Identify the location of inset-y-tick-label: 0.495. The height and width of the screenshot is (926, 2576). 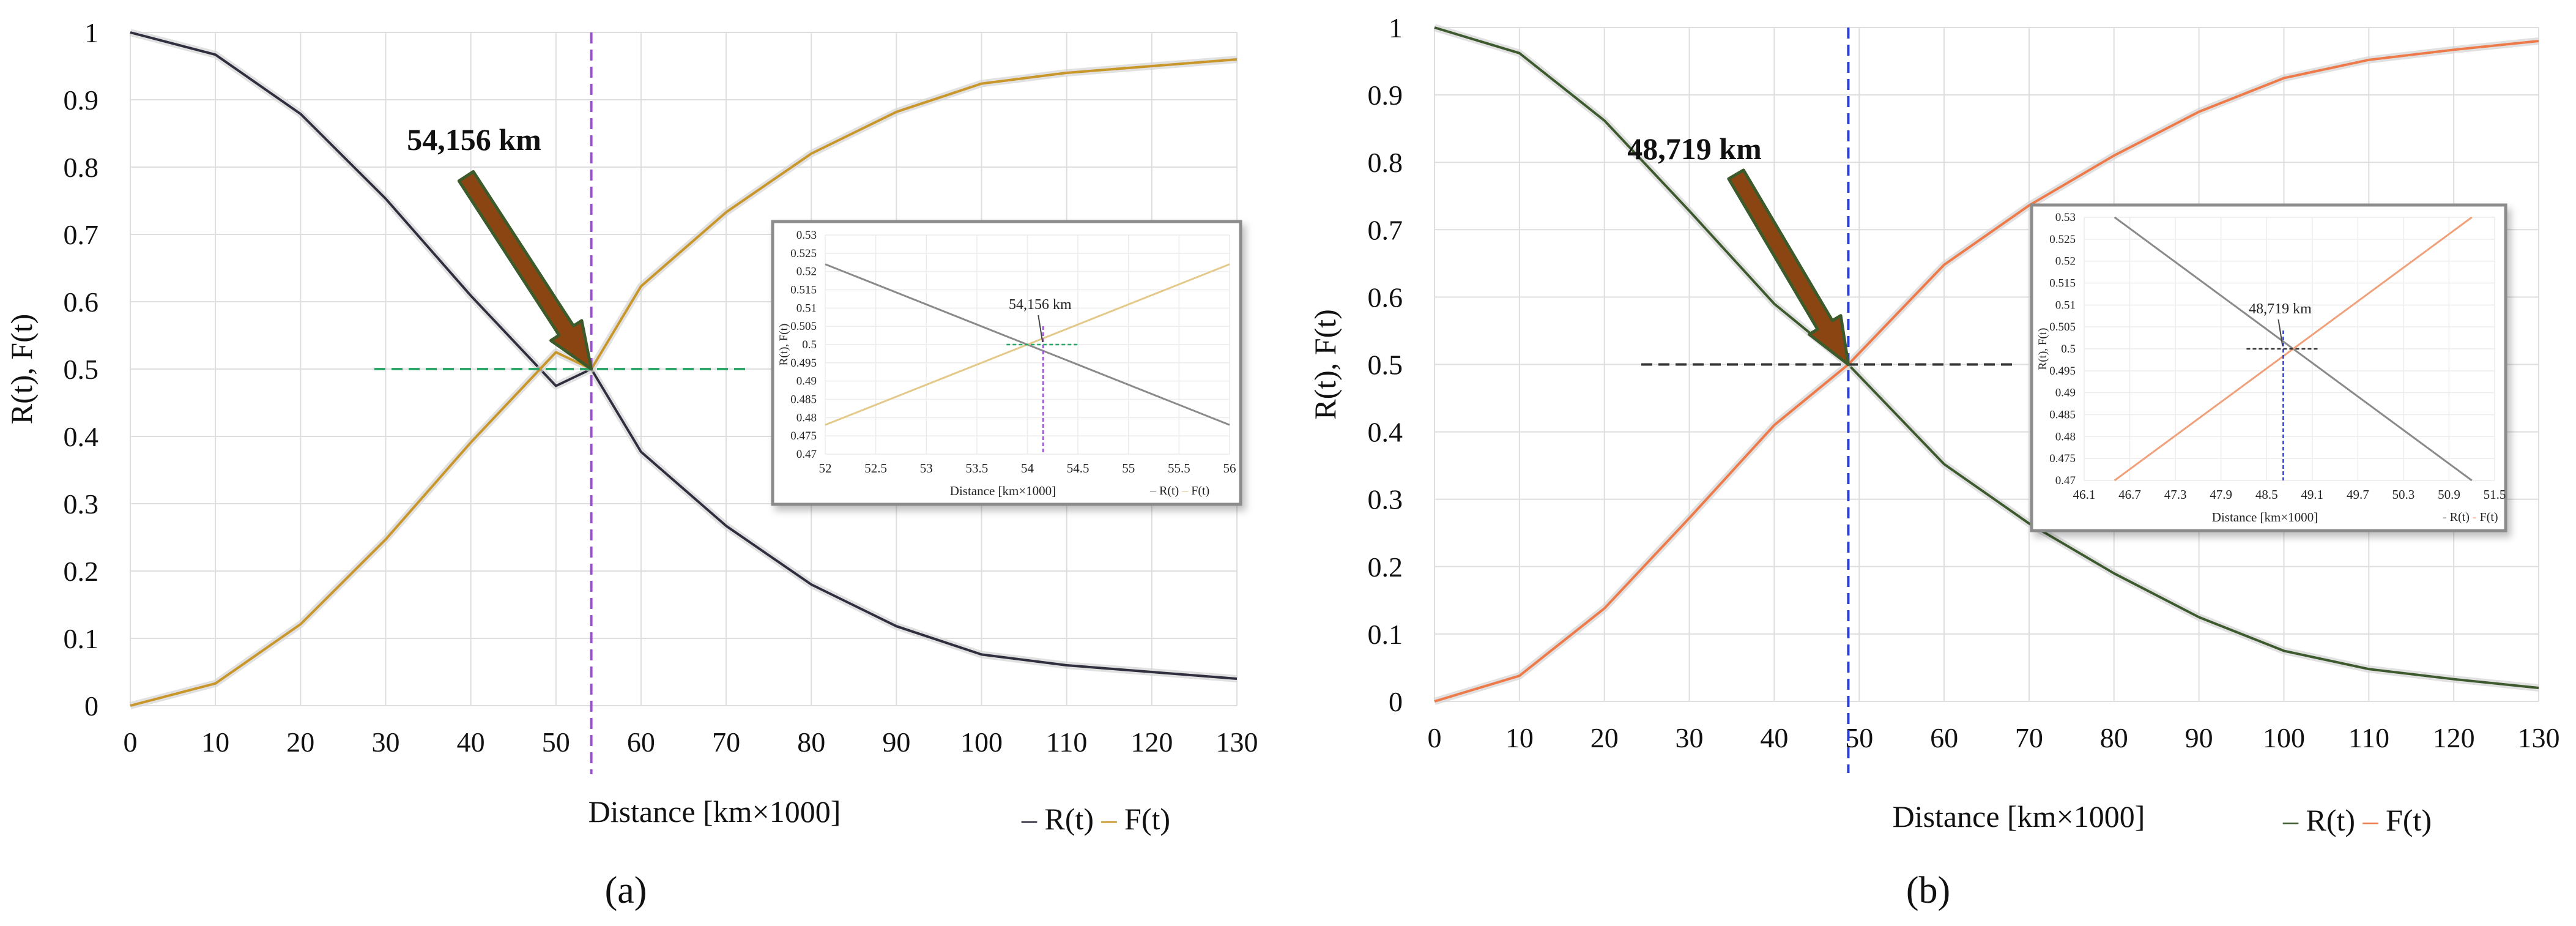
(803, 363).